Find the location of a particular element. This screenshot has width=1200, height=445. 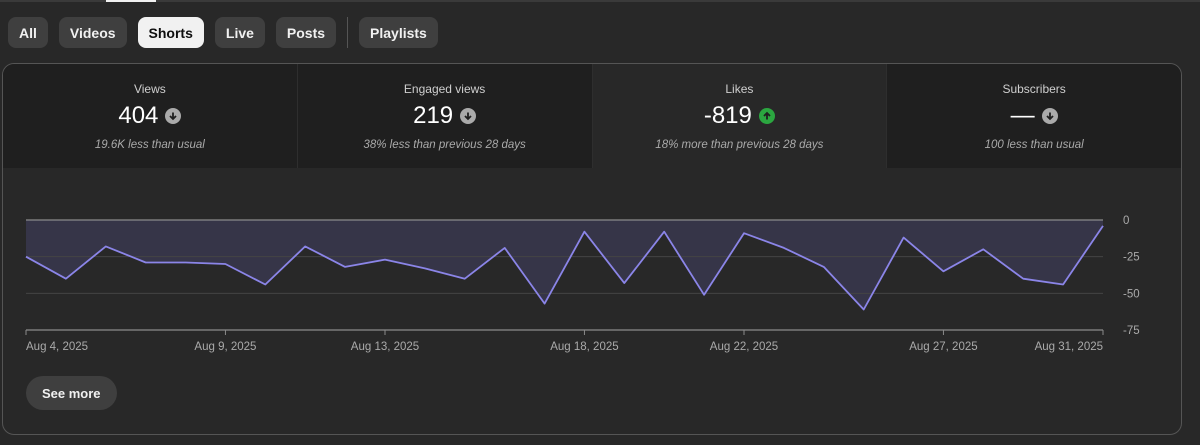

y-tick-label: -75 is located at coordinates (1131, 331).